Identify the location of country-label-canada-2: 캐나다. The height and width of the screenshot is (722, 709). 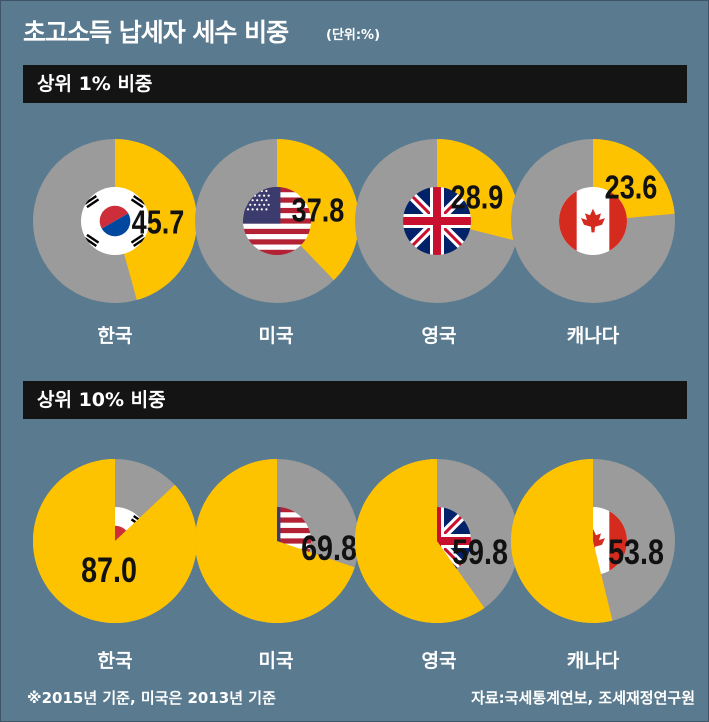
(593, 661).